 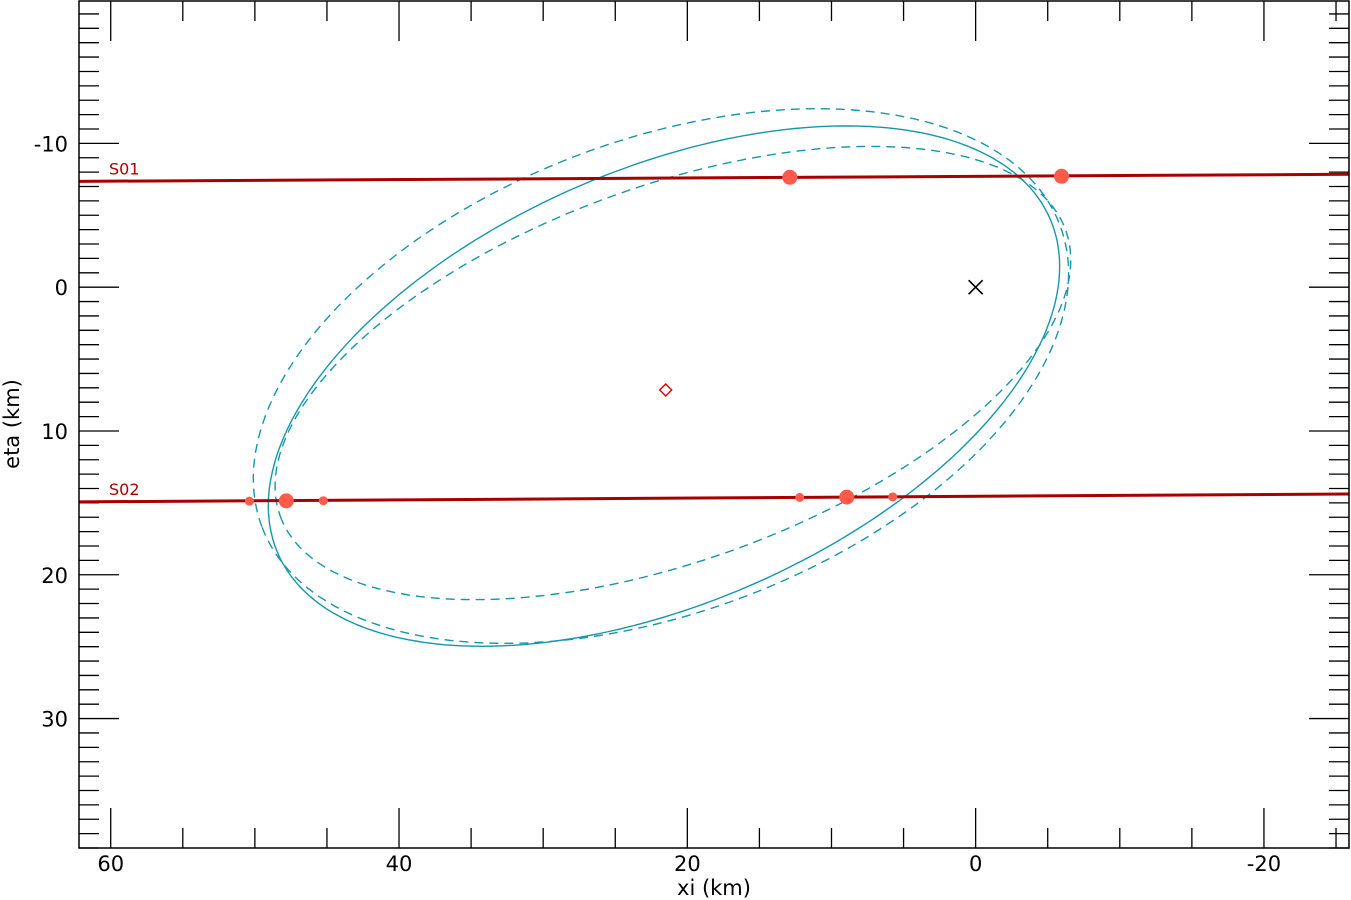 I want to click on y-tick-label: 20, so click(x=54, y=576).